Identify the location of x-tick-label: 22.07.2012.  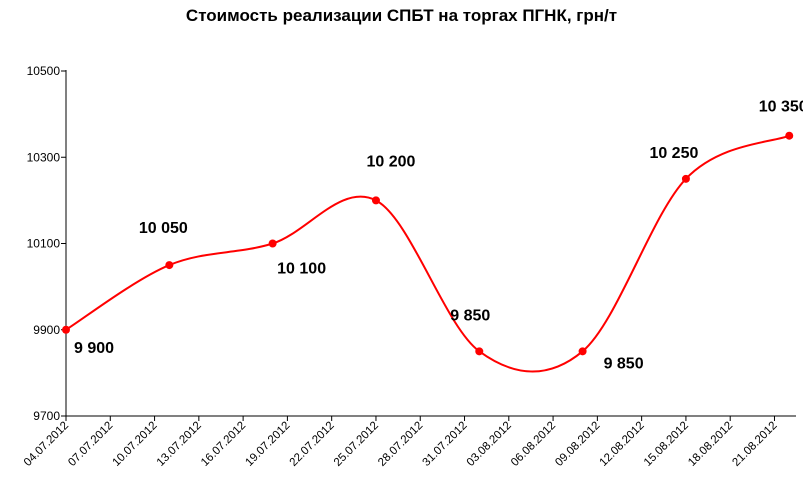
(312, 444).